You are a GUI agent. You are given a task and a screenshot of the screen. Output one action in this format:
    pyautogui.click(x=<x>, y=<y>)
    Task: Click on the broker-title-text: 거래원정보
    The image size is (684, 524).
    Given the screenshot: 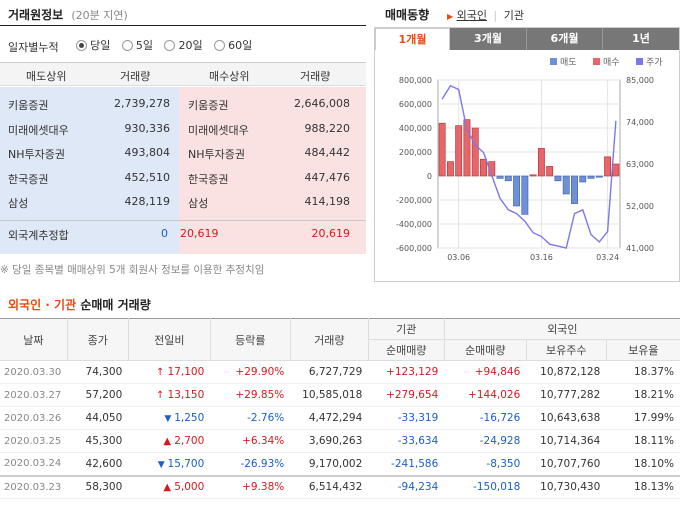 What is the action you would take?
    pyautogui.click(x=36, y=15)
    